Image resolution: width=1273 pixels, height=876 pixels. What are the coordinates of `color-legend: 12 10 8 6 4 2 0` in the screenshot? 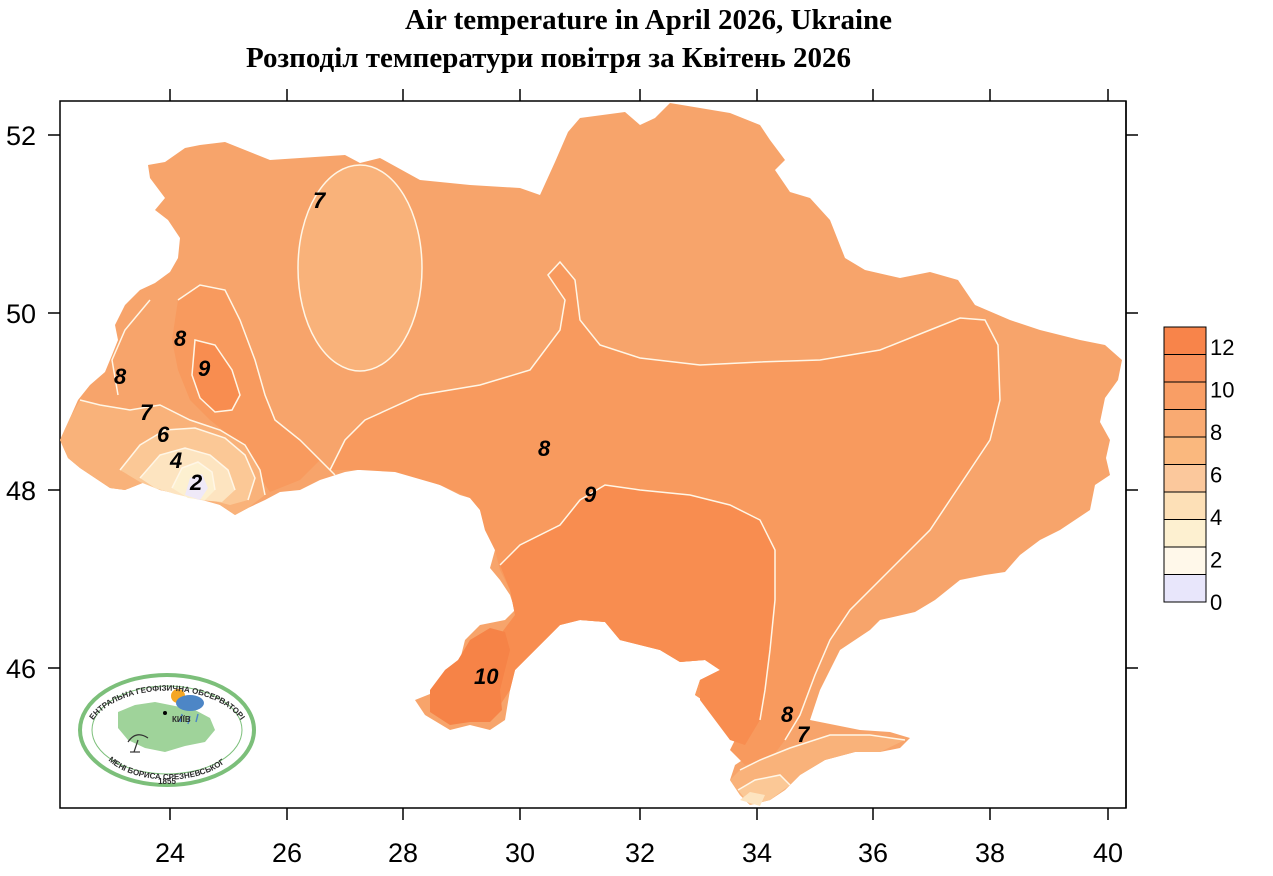 It's located at (1198, 470).